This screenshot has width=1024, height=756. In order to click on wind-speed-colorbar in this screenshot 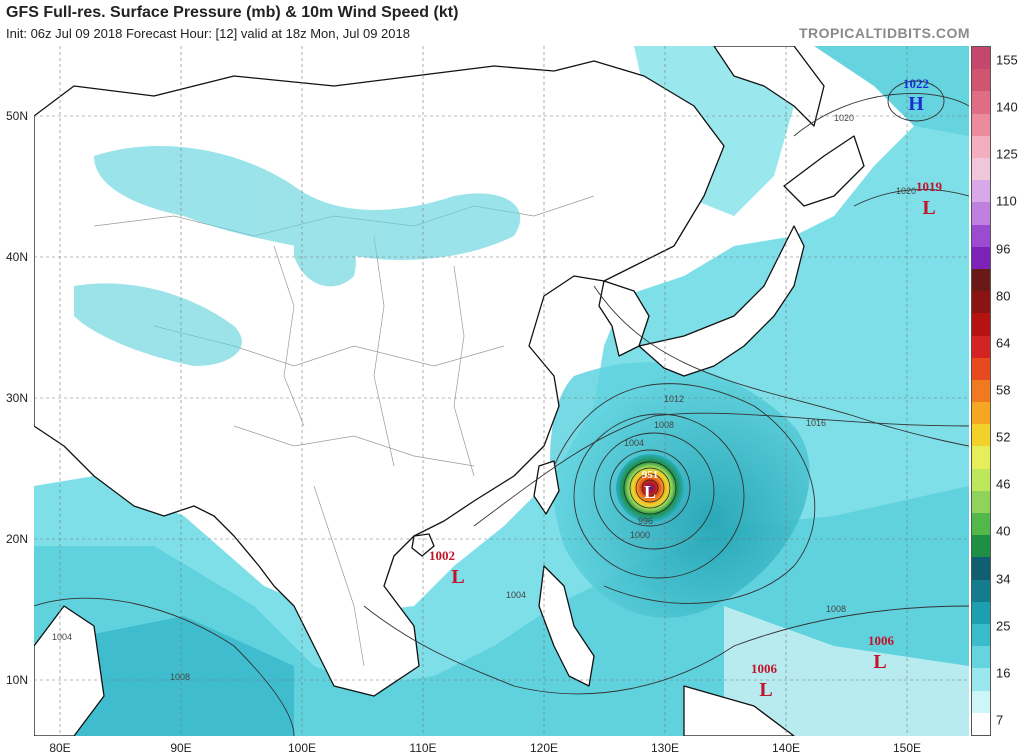, I will do `click(981, 391)`.